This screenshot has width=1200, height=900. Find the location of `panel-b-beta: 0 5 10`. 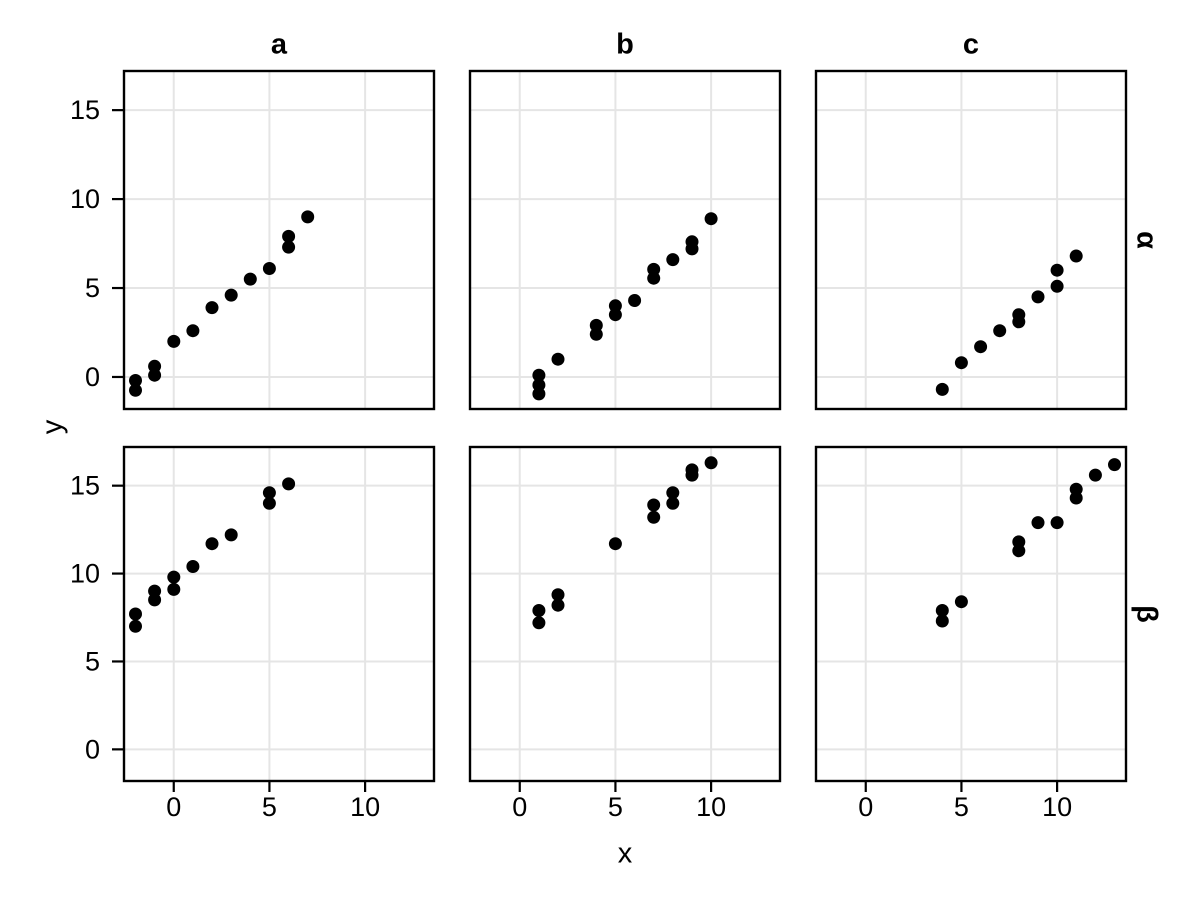

panel-b-beta: 0 5 10 is located at coordinates (625, 633).